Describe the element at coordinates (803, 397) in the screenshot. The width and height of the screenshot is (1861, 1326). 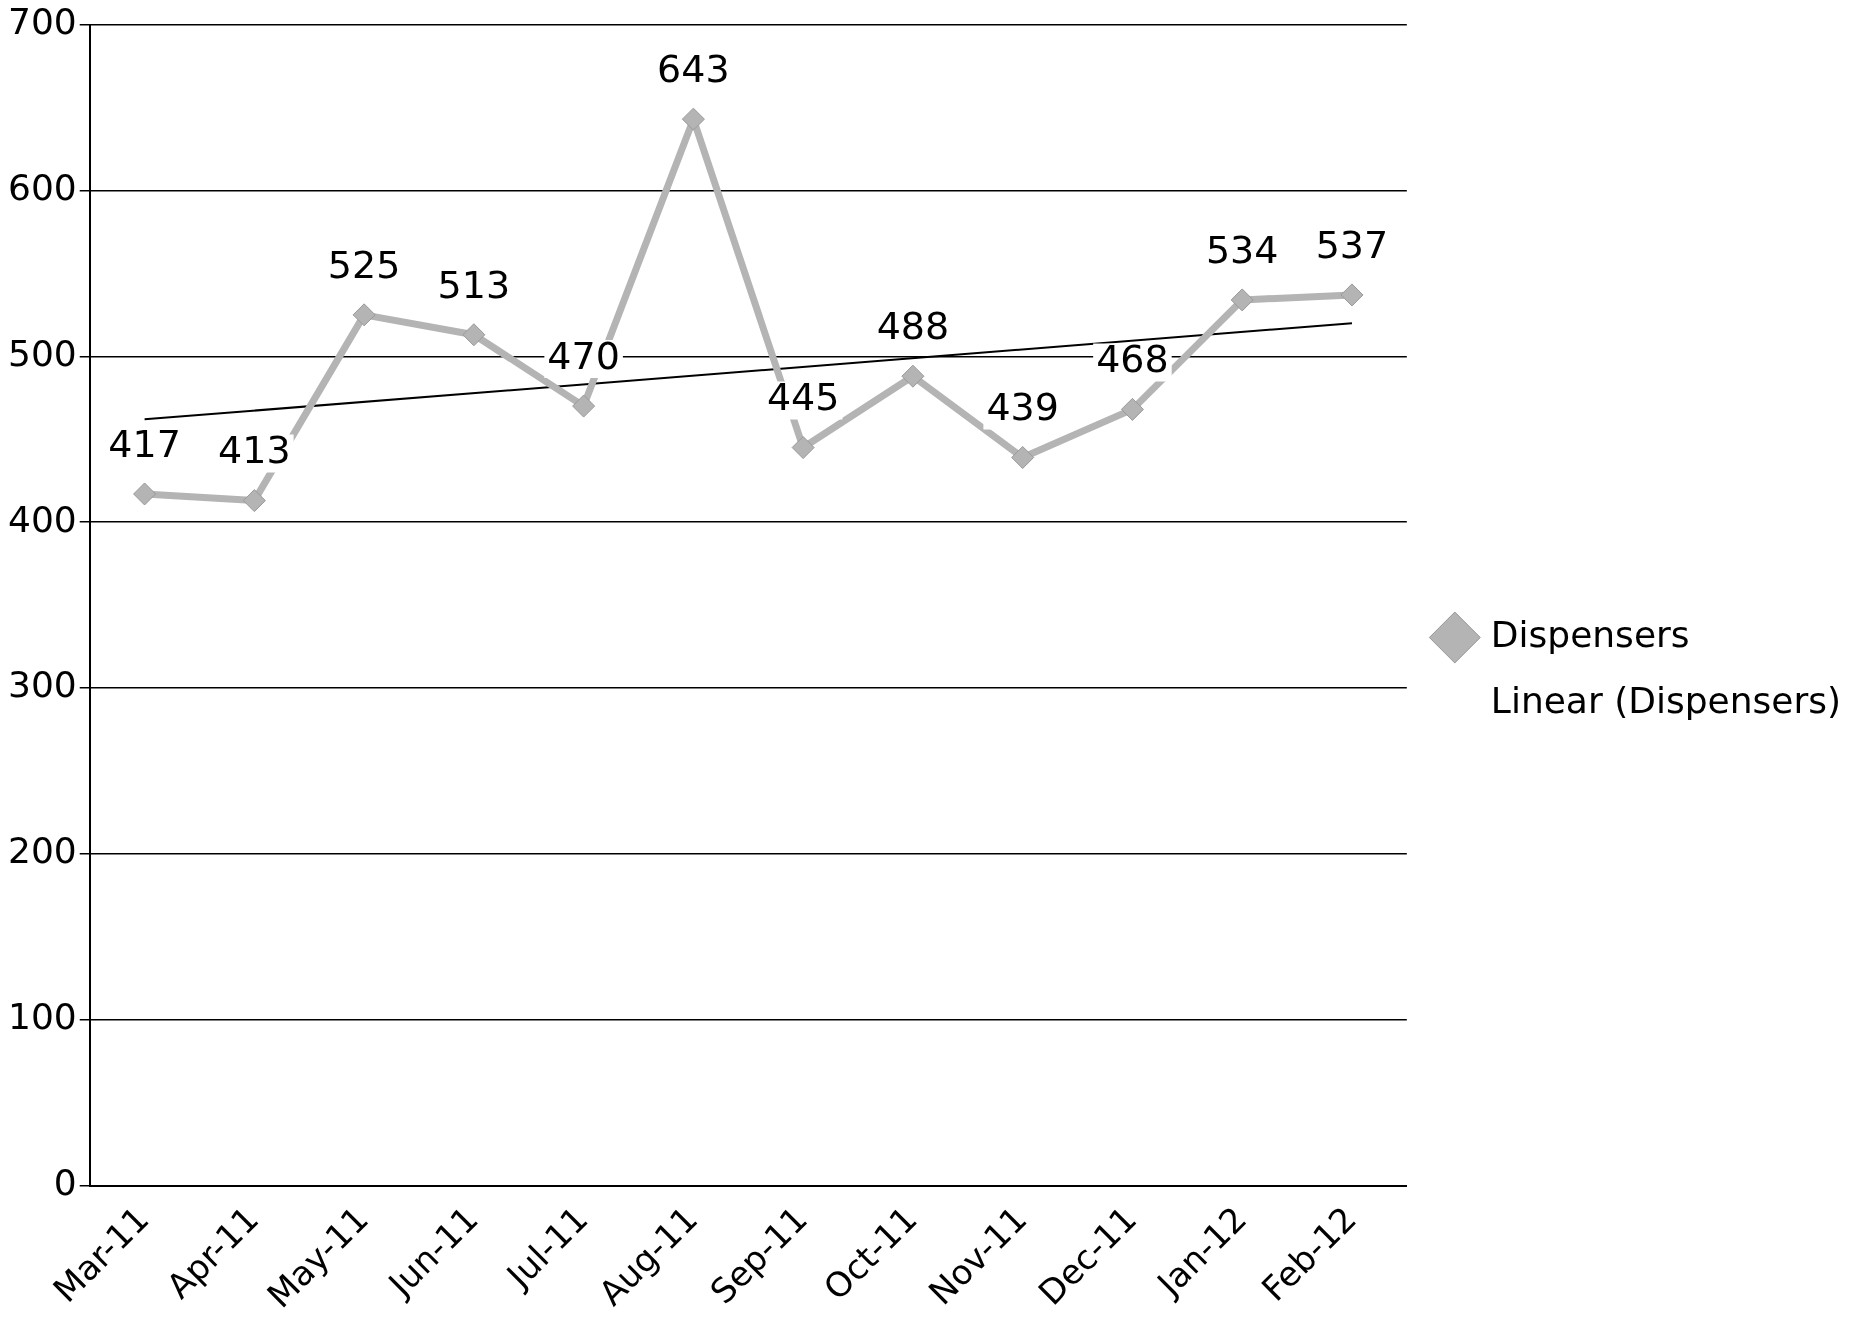
I see `data-label: 445` at that location.